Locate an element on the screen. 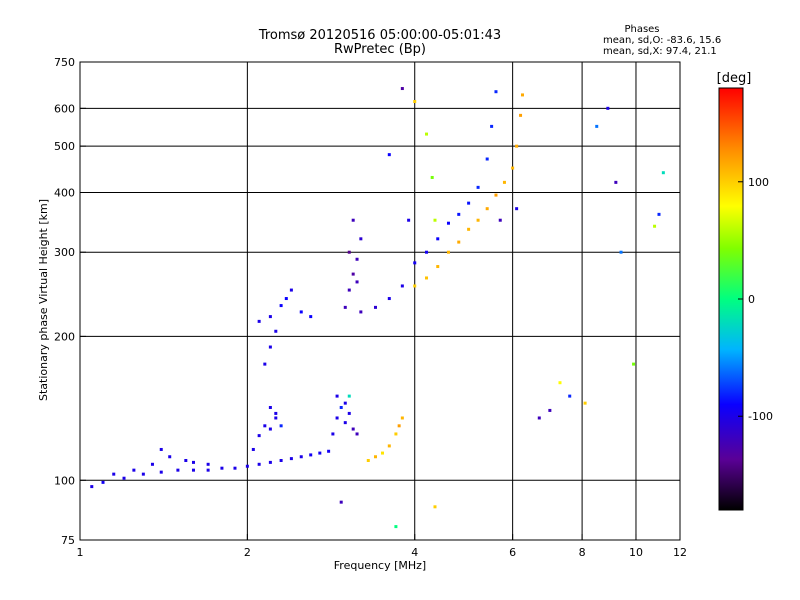  y-tick-label: 750 is located at coordinates (64, 62).